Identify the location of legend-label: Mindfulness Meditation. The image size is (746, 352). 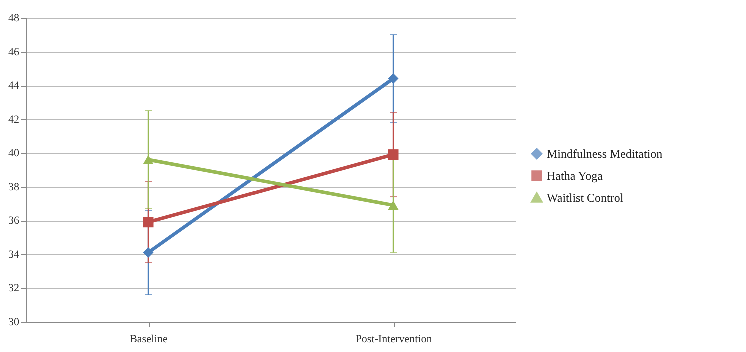
(605, 154).